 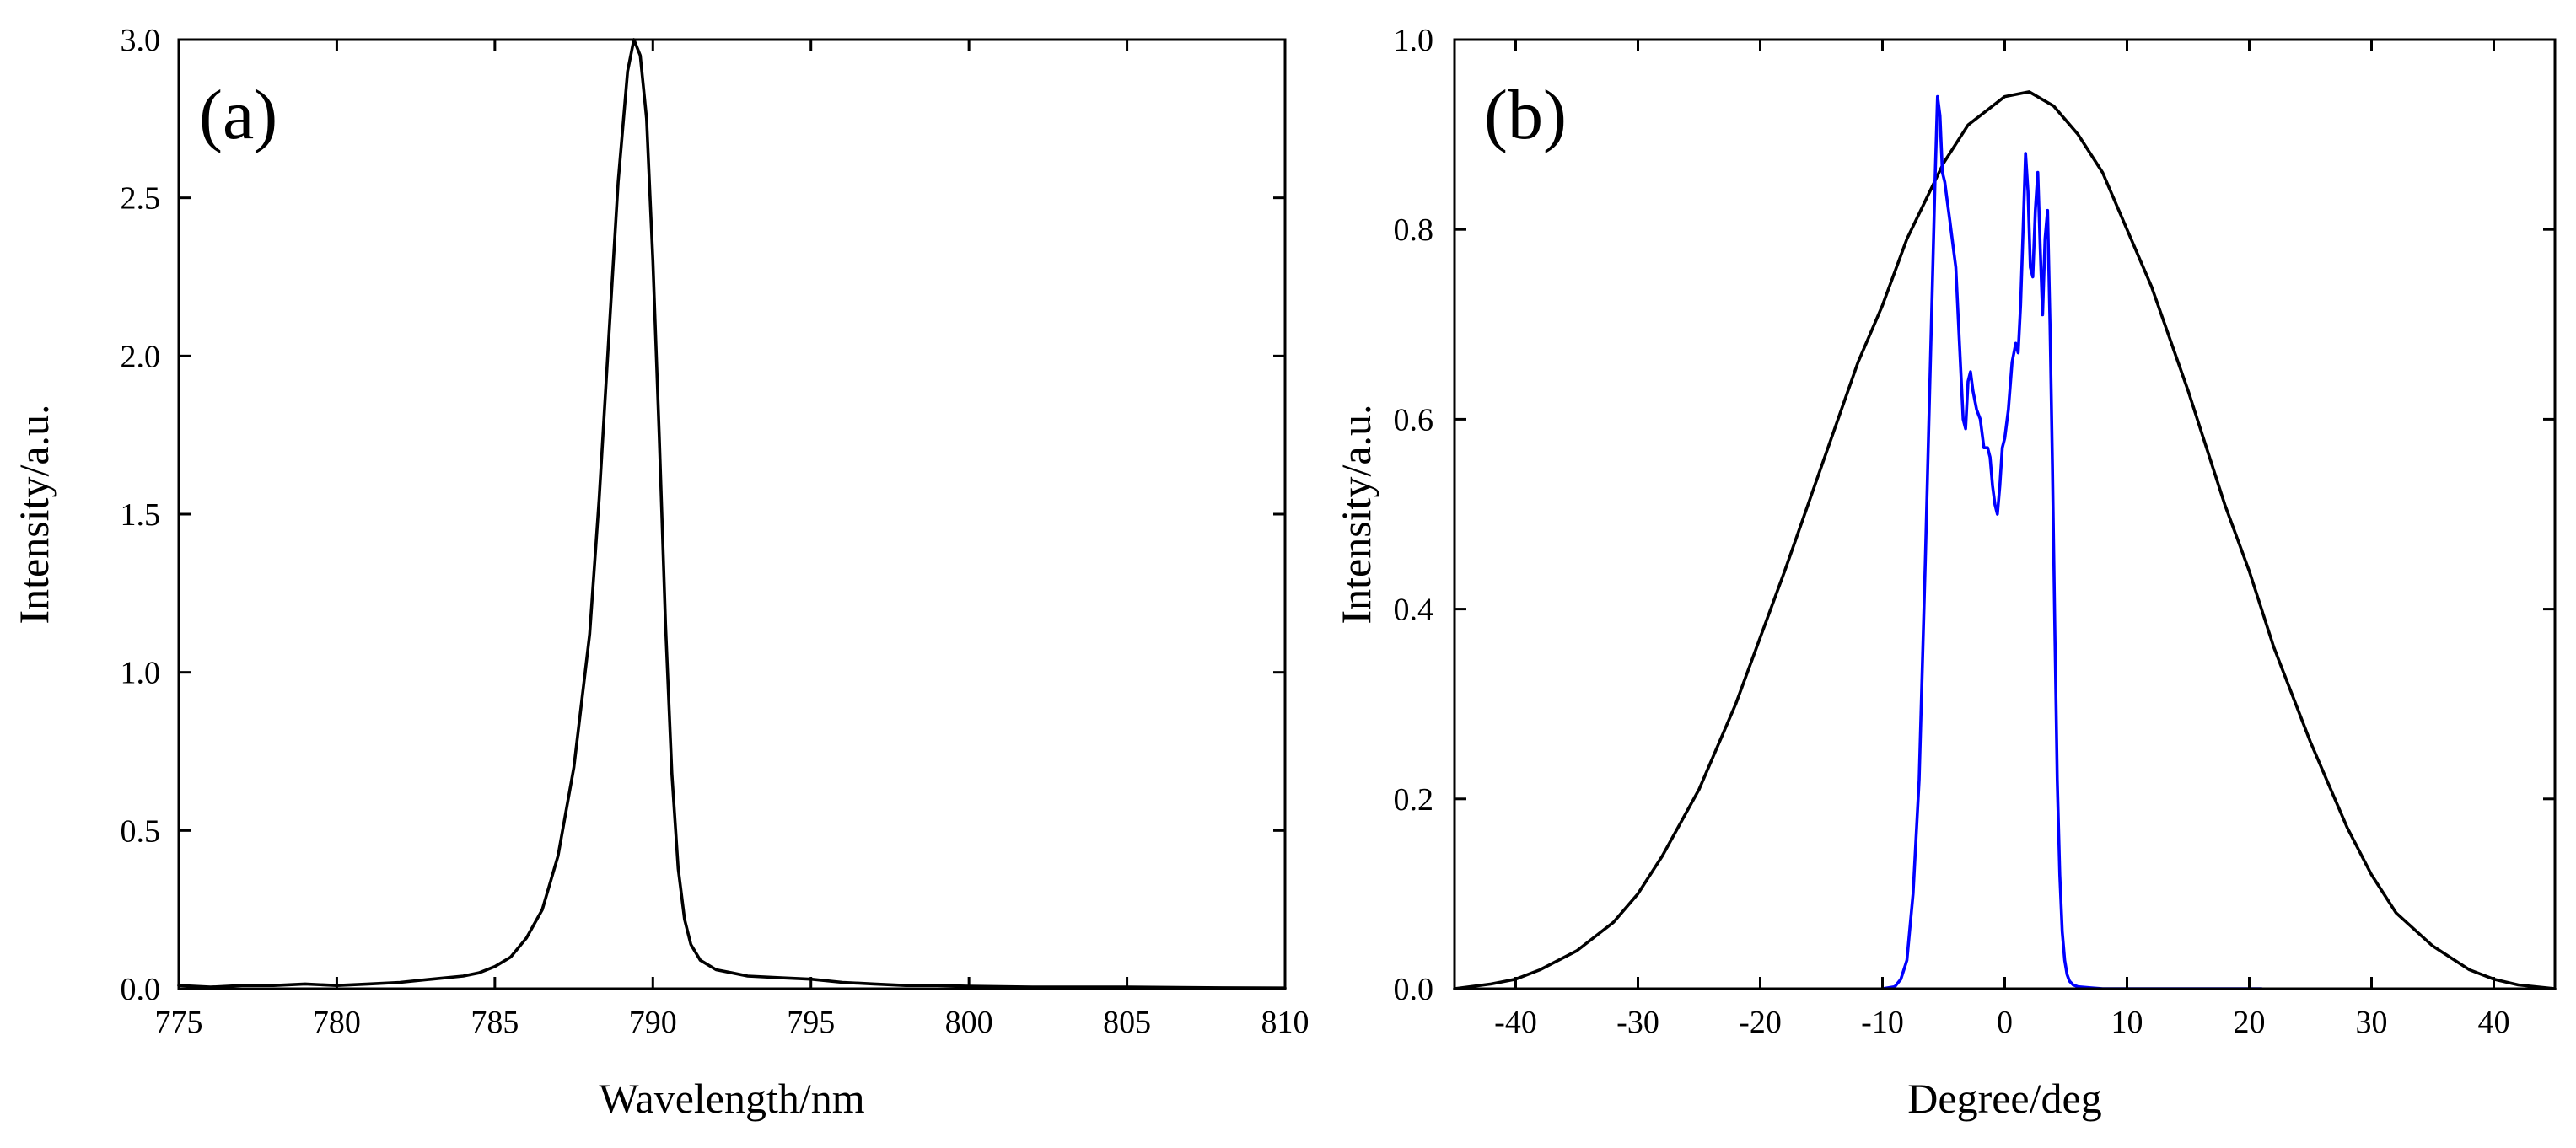 I want to click on panel-b-xtick-label: 30, so click(x=2372, y=1022).